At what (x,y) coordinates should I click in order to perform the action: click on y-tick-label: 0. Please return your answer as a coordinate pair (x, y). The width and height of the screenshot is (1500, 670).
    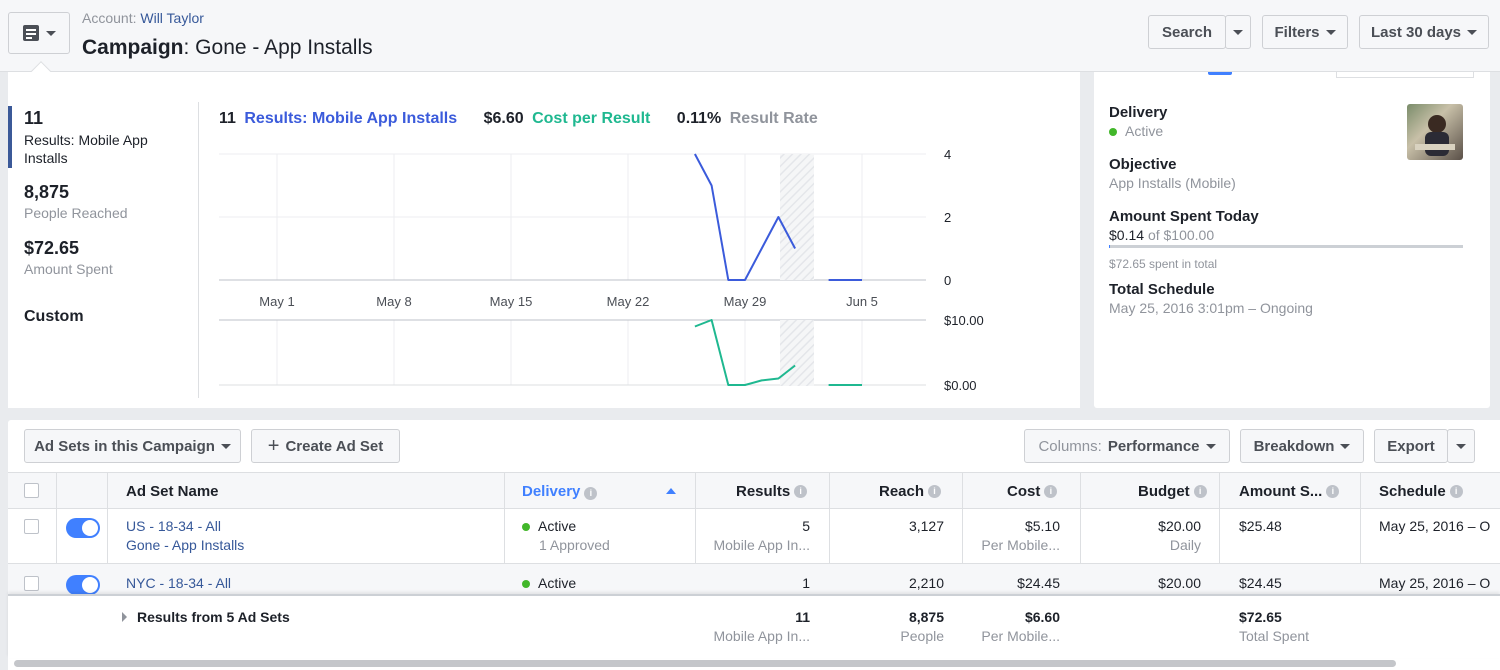
    Looking at the image, I should click on (947, 280).